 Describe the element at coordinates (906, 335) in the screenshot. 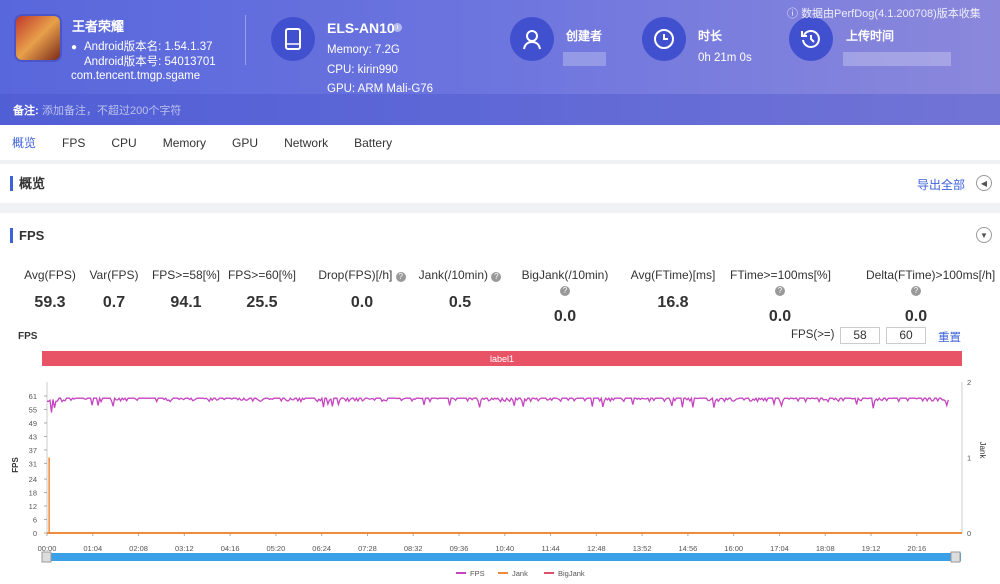

I see `threshold-input-2: 60` at that location.